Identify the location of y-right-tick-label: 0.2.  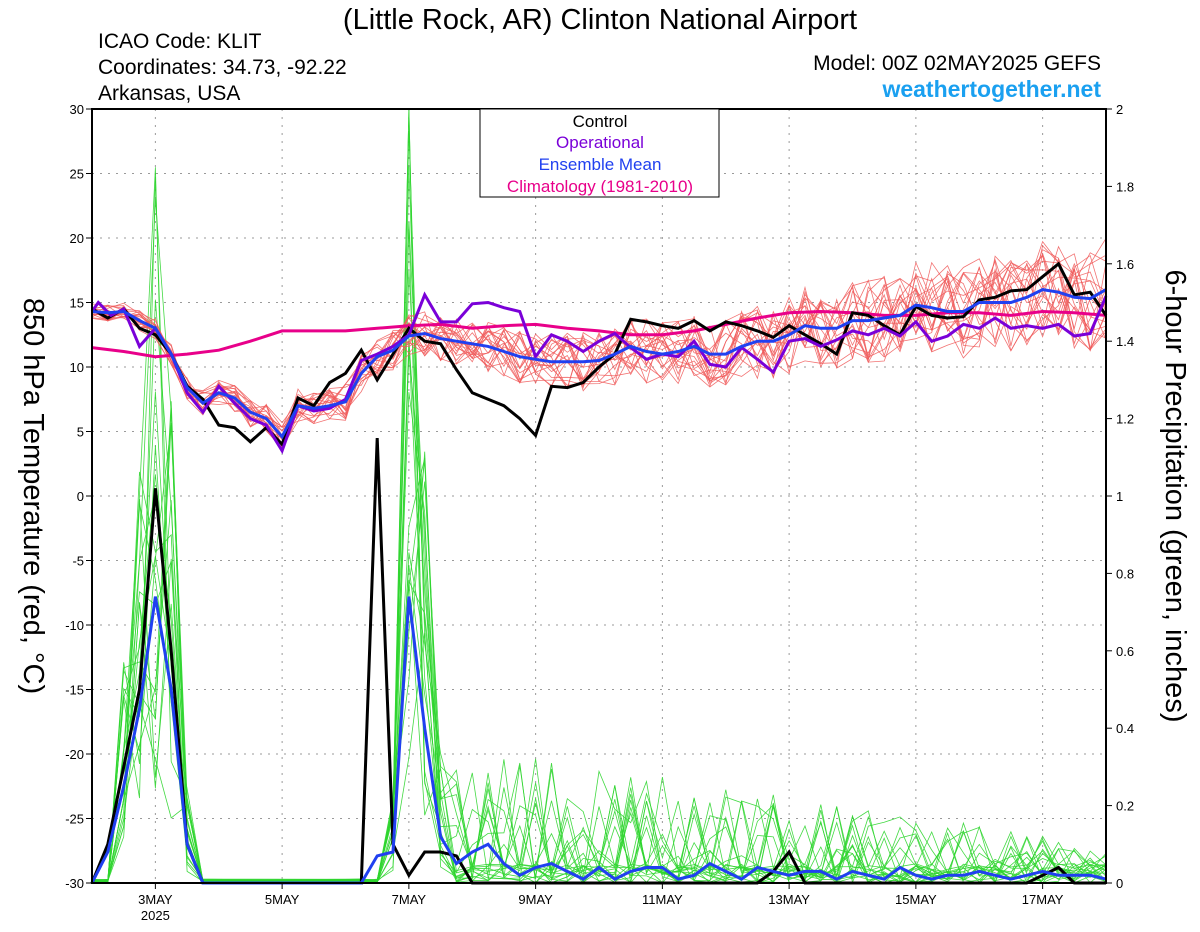
(1125, 806).